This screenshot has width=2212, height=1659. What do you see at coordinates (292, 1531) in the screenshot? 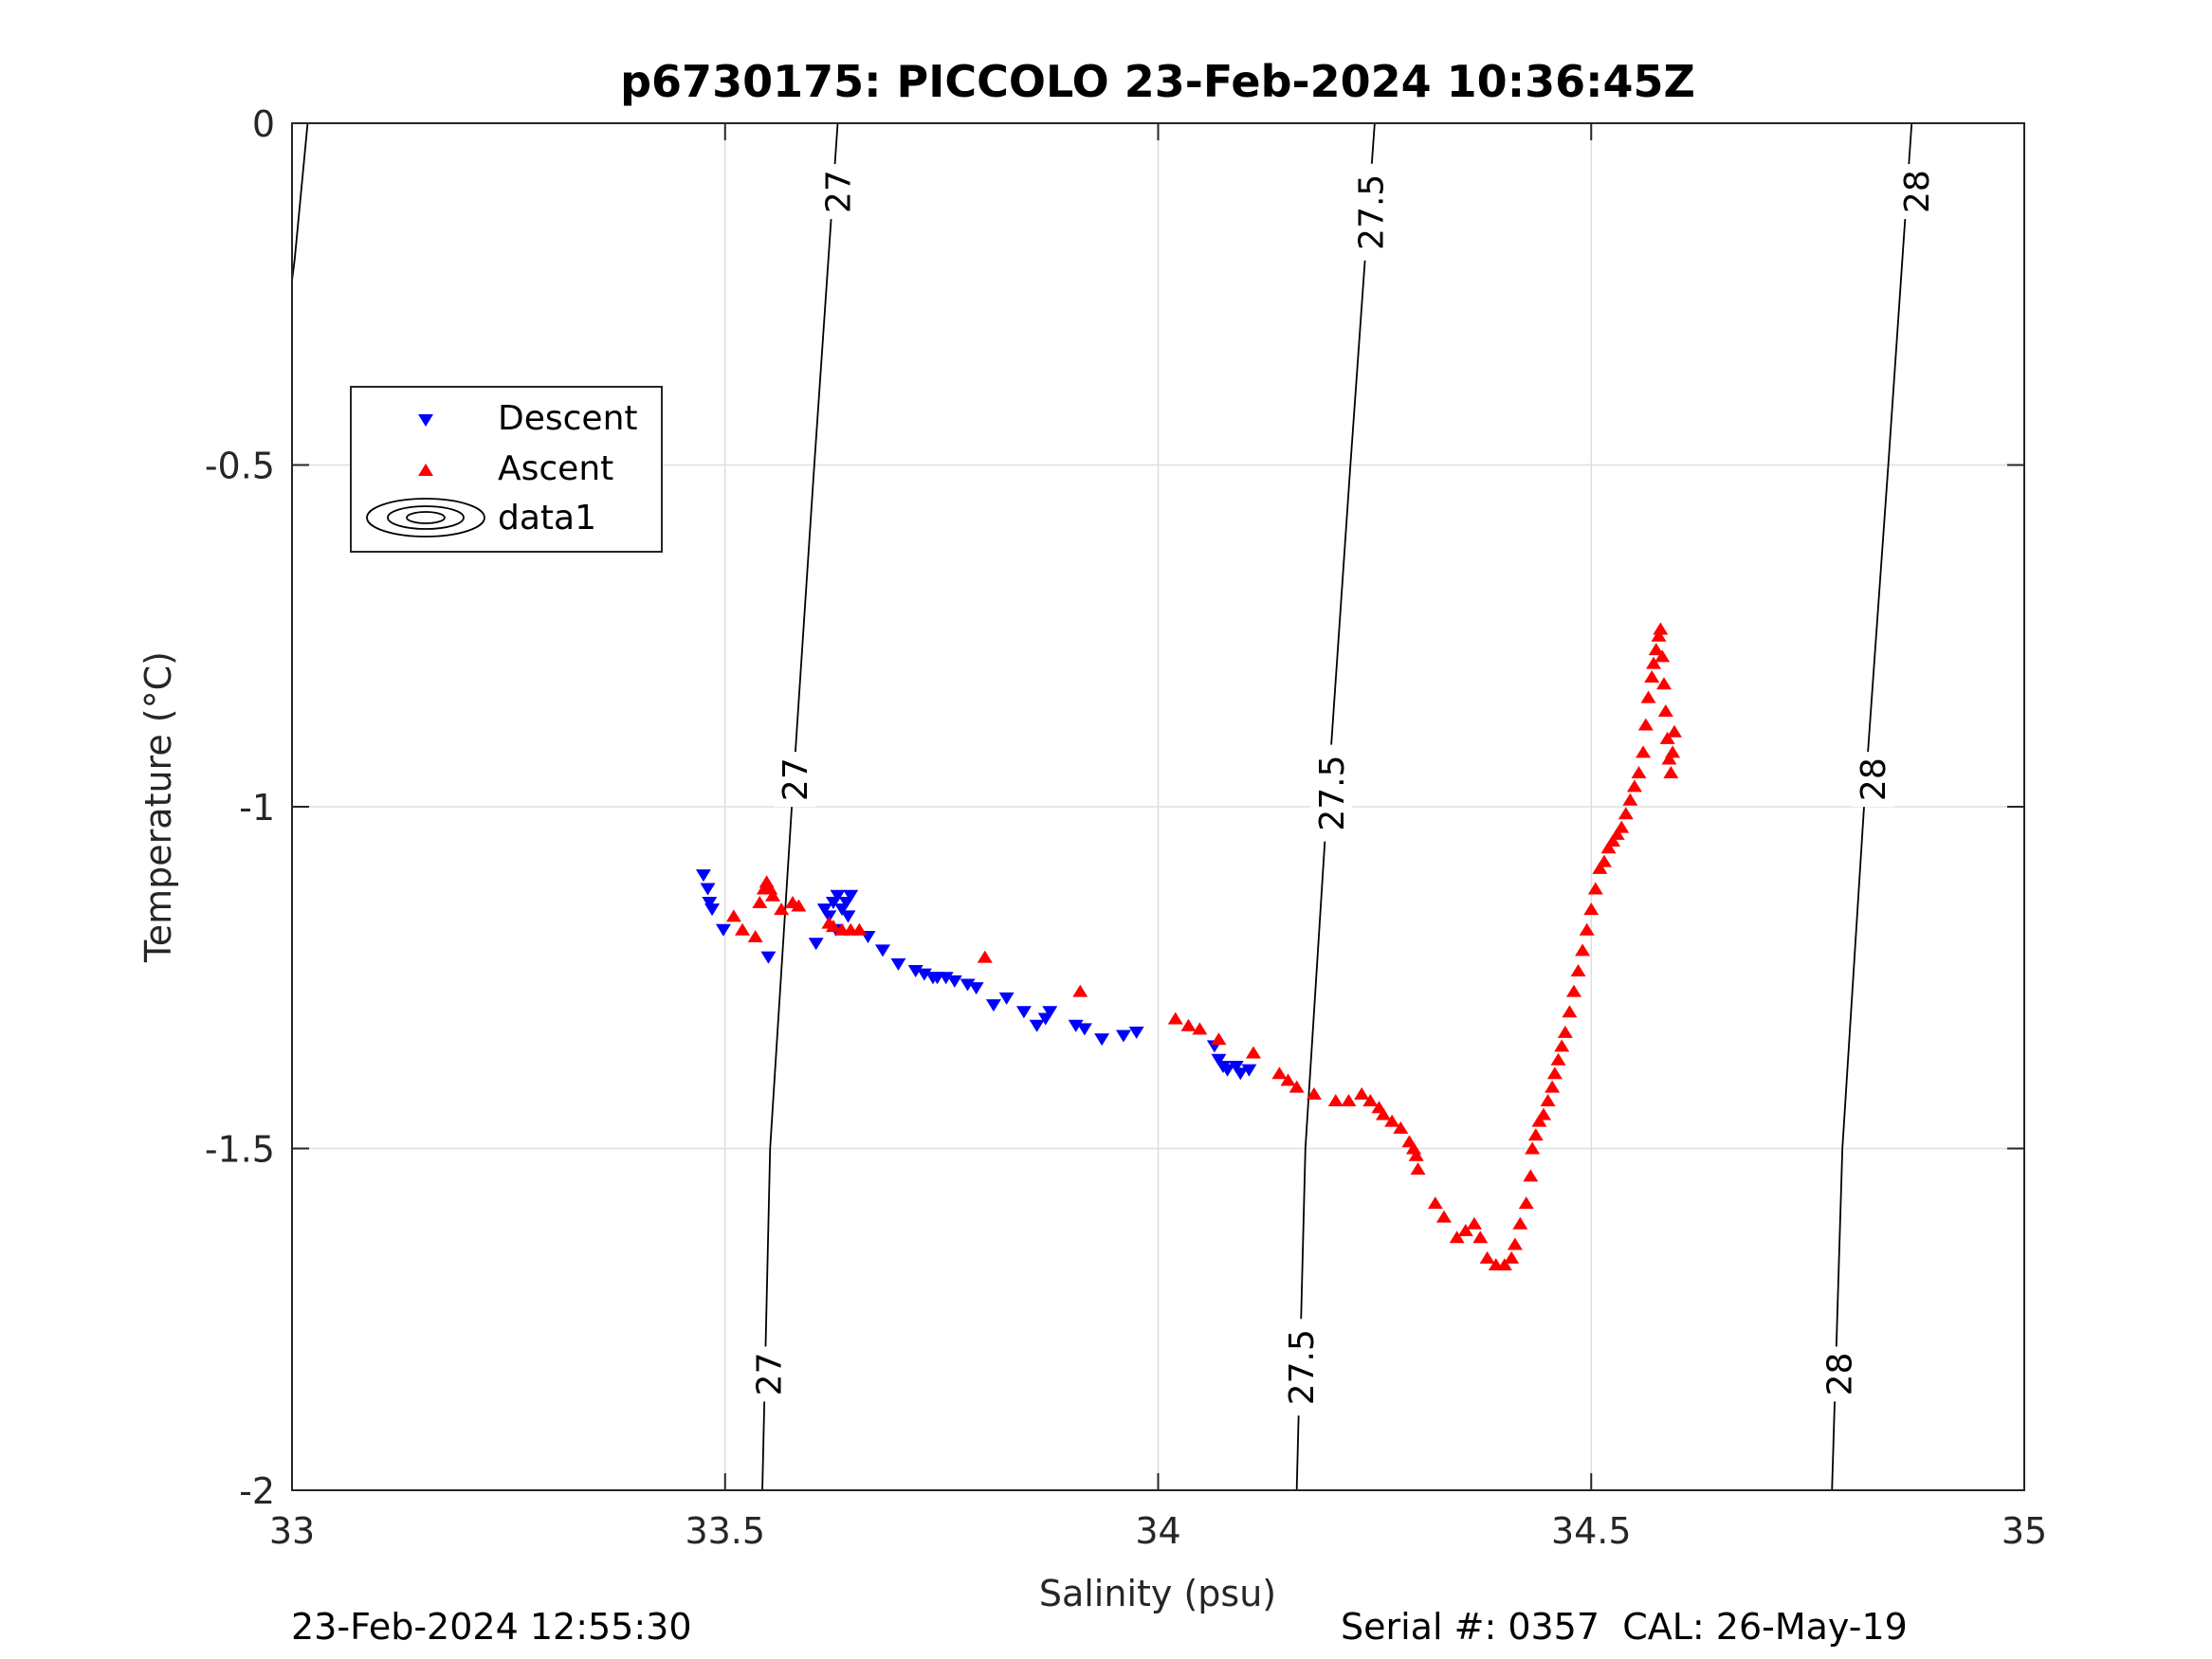
I see `x-tick-label: 33` at bounding box center [292, 1531].